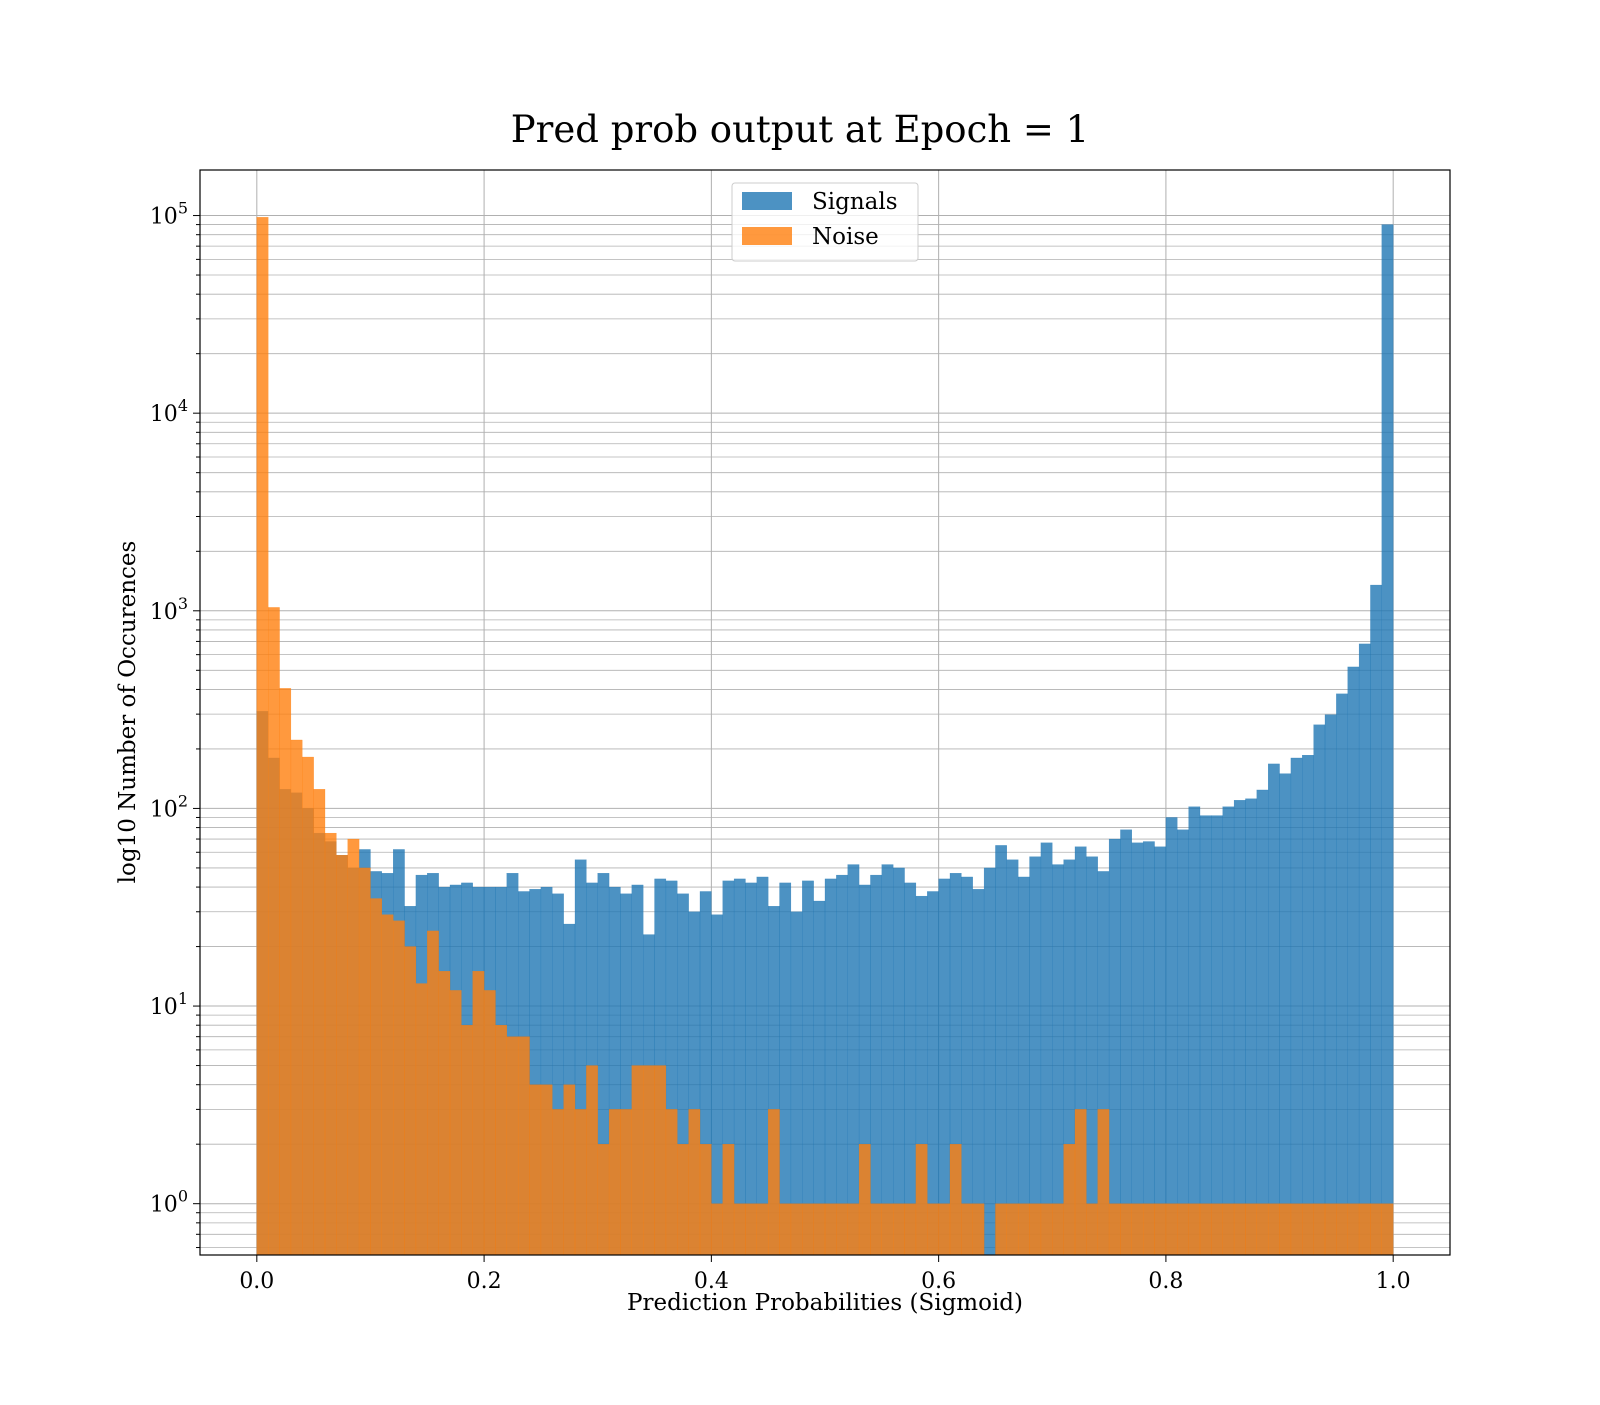  Describe the element at coordinates (169, 1004) in the screenshot. I see `y-tick-label: 10¹` at that location.